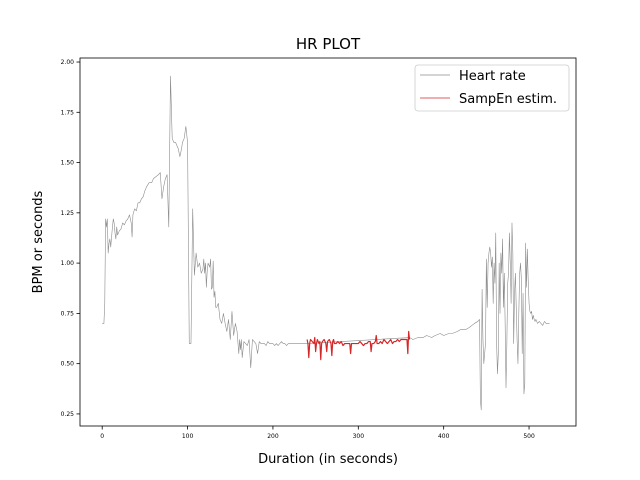 This screenshot has width=640, height=480. Describe the element at coordinates (328, 459) in the screenshot. I see `x-axis-label: Duration (in seconds)` at that location.